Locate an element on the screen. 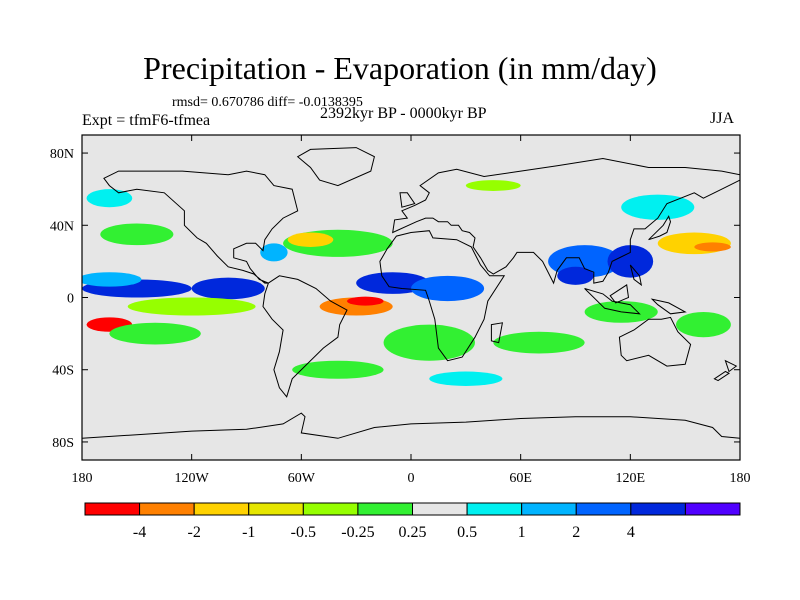 The width and height of the screenshot is (800, 600). period-label: 2392kyr BP - 0000kyr BP is located at coordinates (403, 113).